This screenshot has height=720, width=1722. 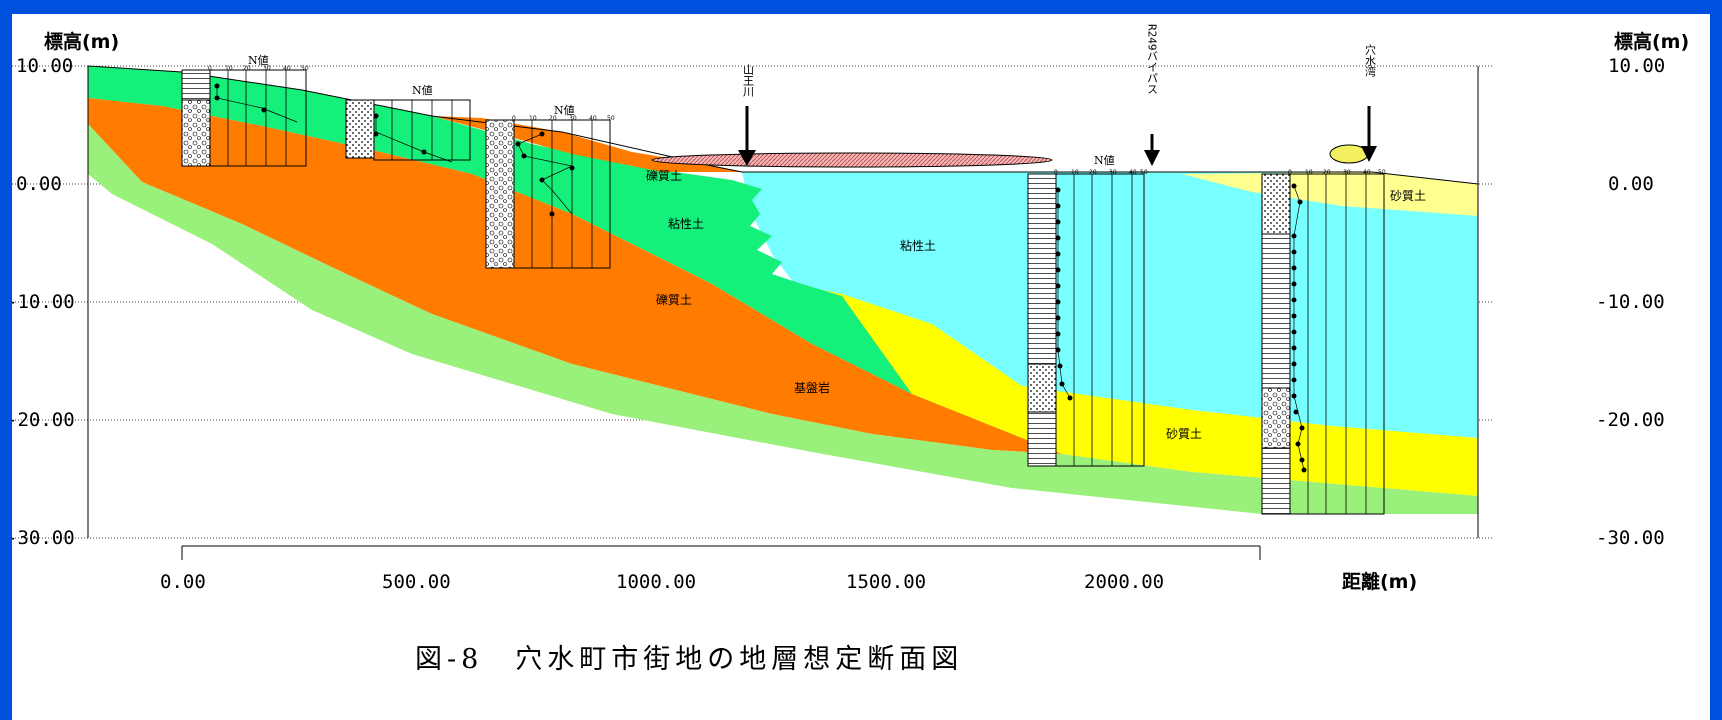 I want to click on x-unit: 距離(m), so click(x=1379, y=581).